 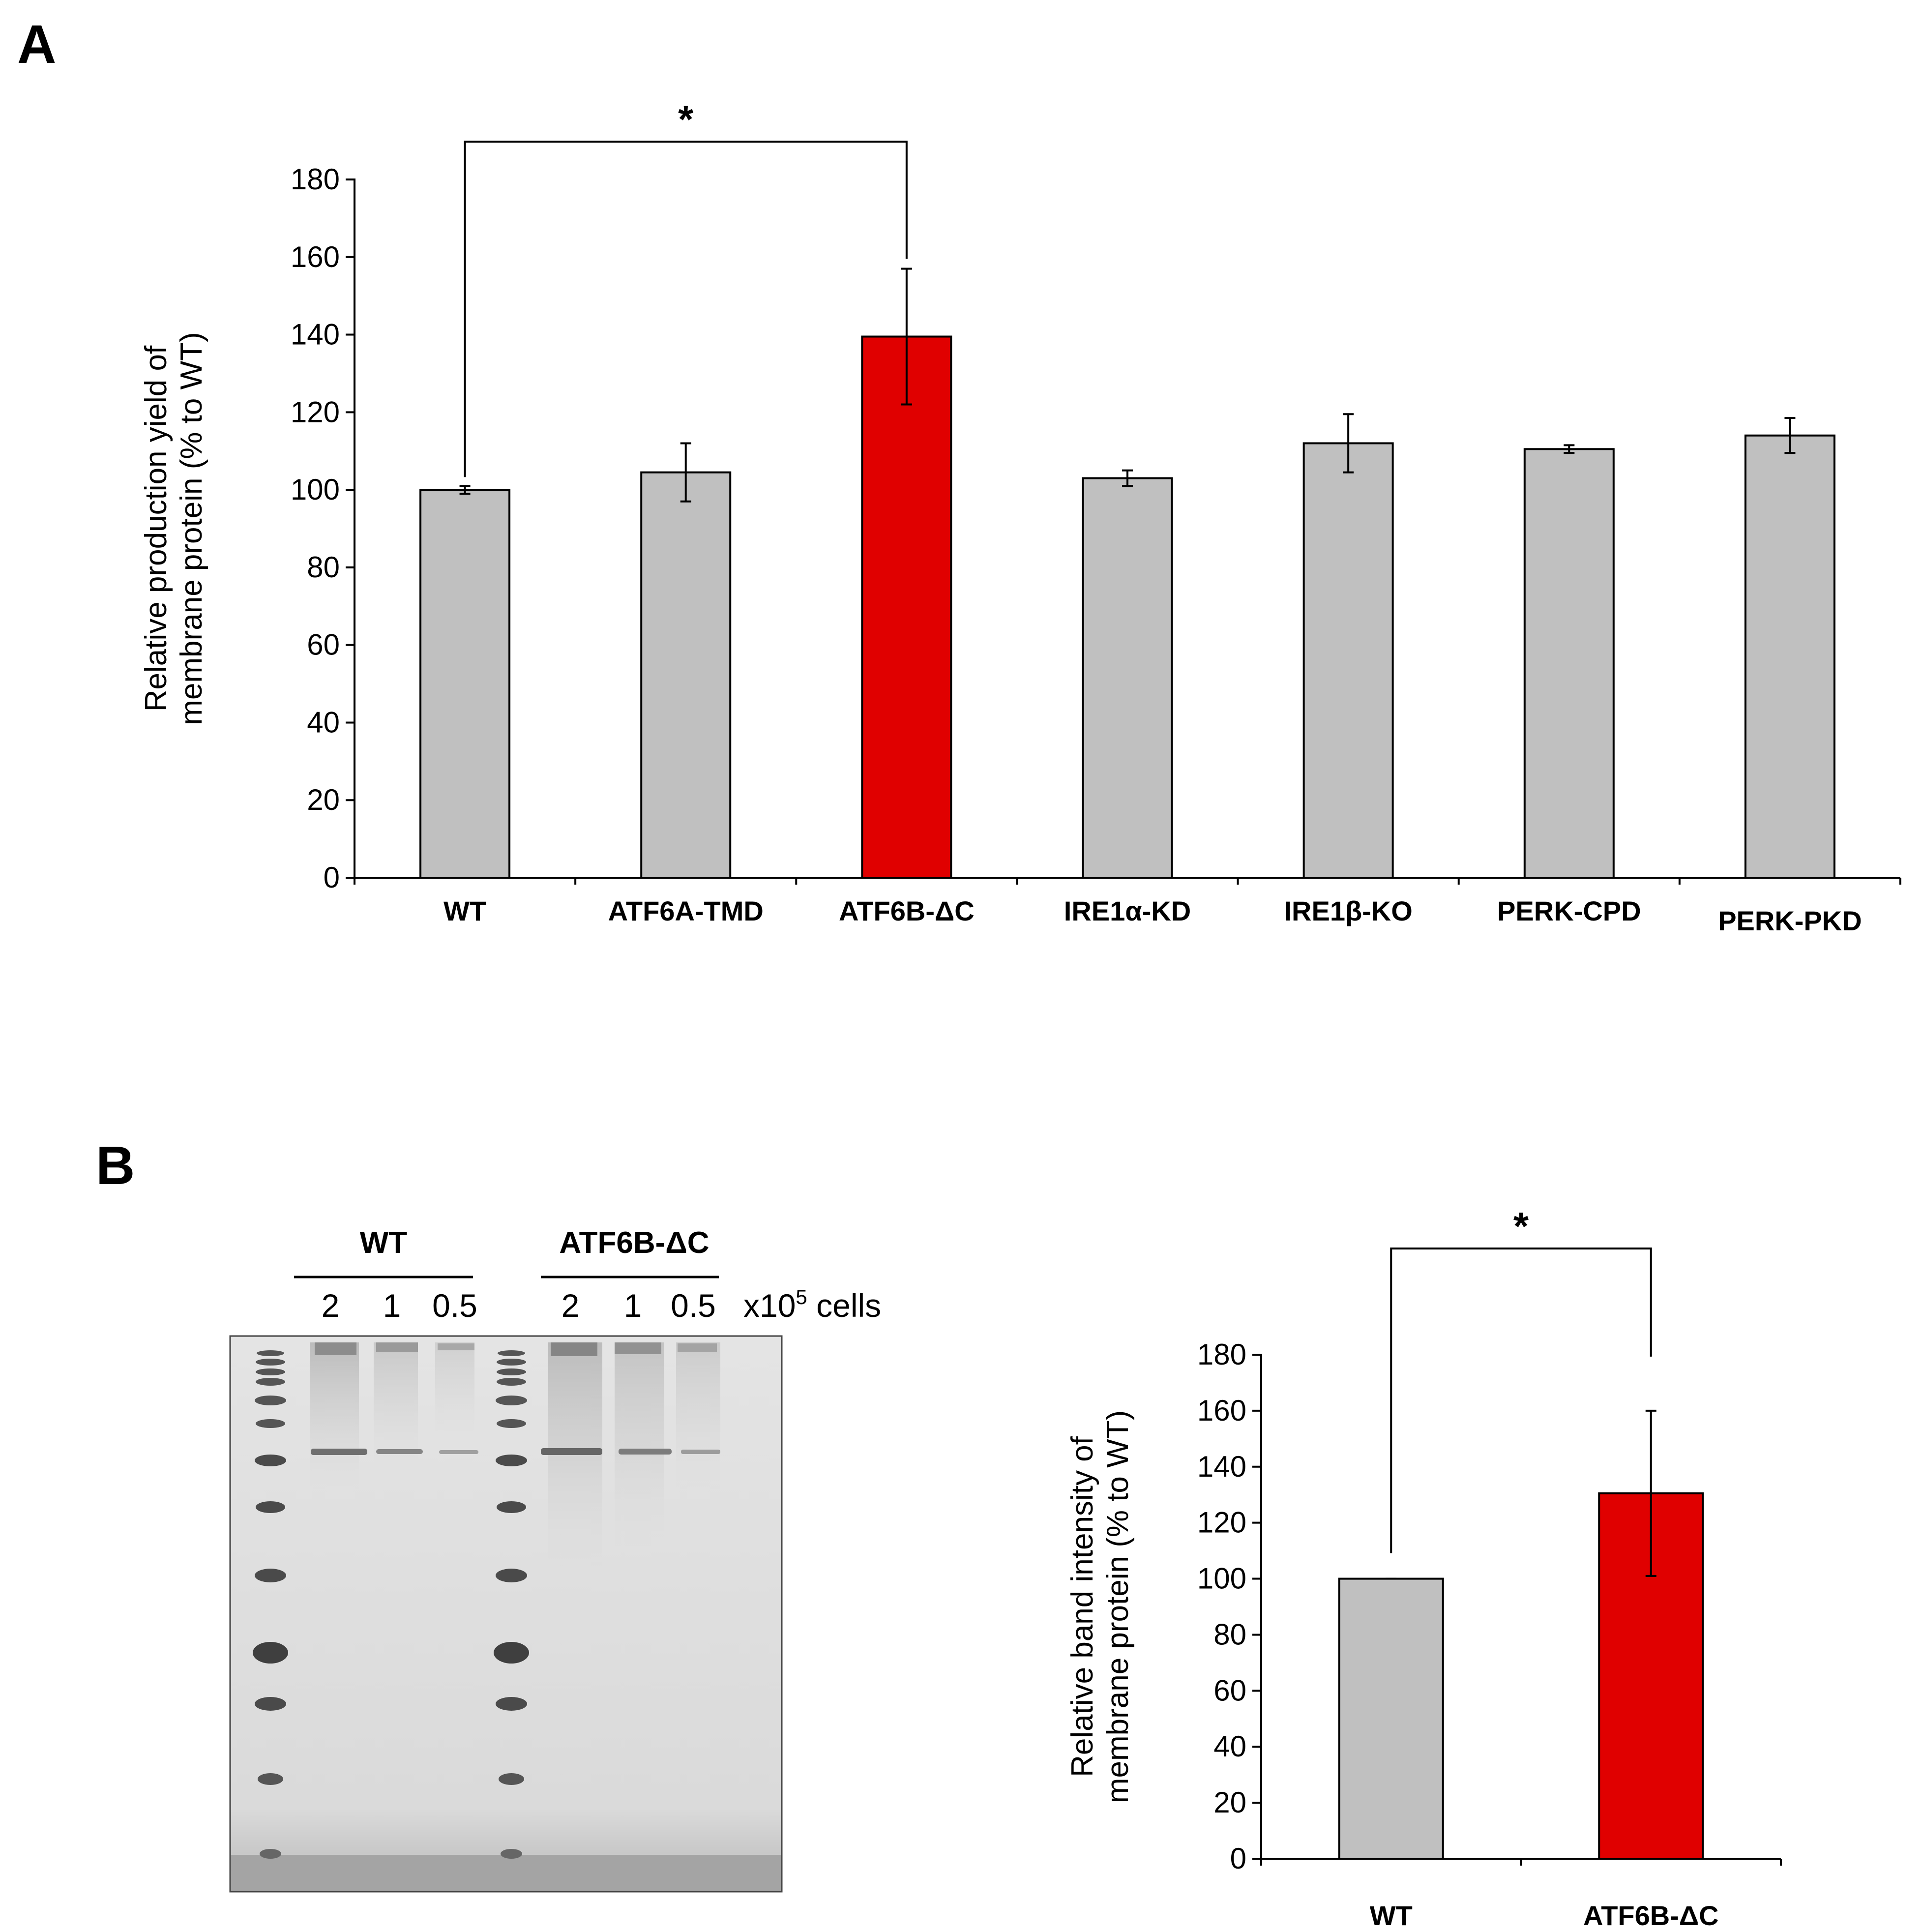 What do you see at coordinates (634, 1243) in the screenshot?
I see `gel-group-label-atf6b: ATF6B-ΔC` at bounding box center [634, 1243].